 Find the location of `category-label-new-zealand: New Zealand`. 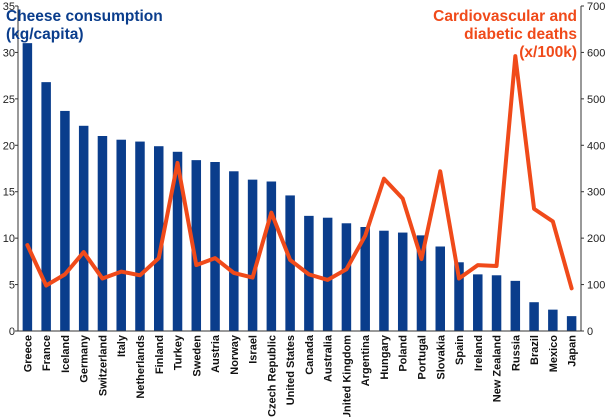

category-label-new-zealand: New Zealand is located at coordinates (498, 368).